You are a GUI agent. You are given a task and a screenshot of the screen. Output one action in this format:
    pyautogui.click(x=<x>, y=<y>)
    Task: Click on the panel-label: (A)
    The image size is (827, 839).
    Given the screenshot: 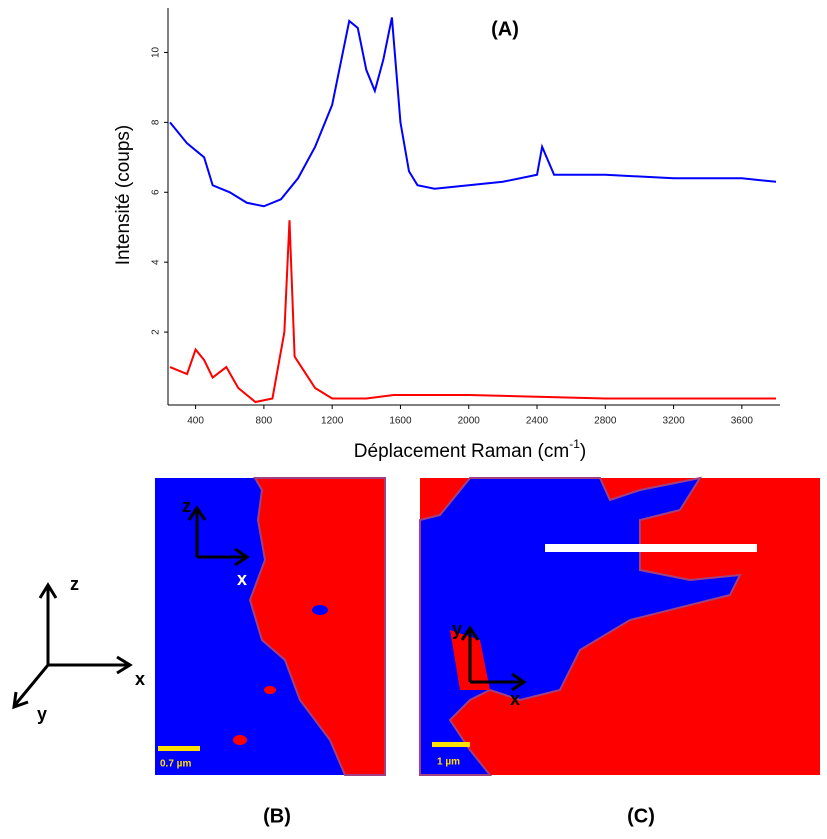 What is the action you would take?
    pyautogui.click(x=505, y=29)
    